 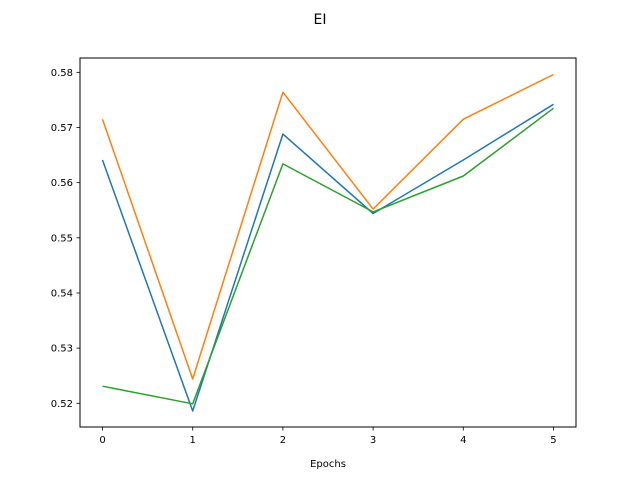 What do you see at coordinates (193, 440) in the screenshot?
I see `x-tick-label: 1` at bounding box center [193, 440].